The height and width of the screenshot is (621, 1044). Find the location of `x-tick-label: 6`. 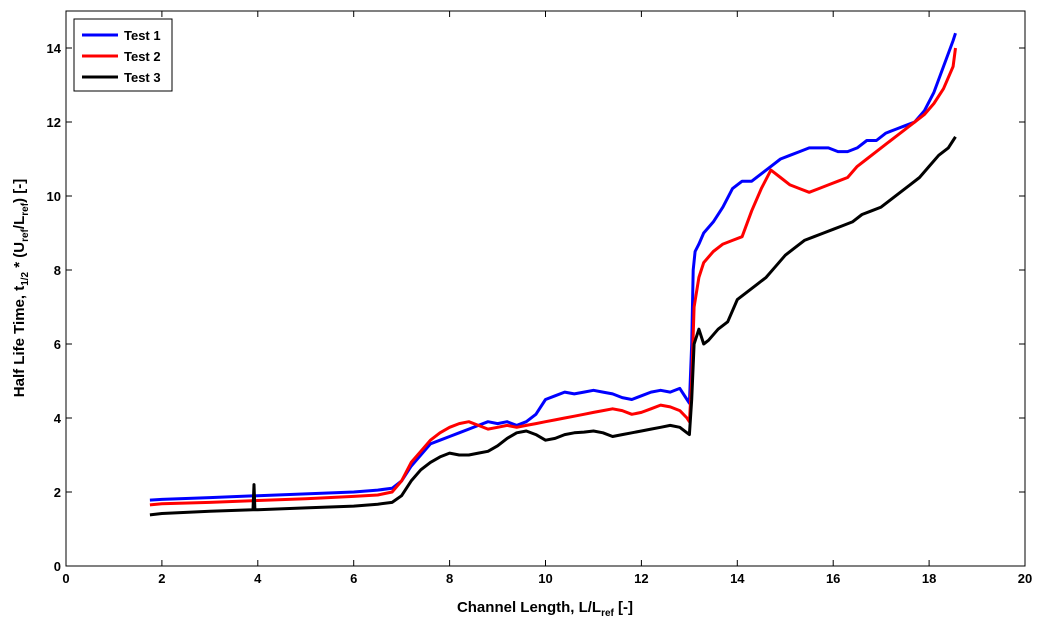

x-tick-label: 6 is located at coordinates (353, 578).